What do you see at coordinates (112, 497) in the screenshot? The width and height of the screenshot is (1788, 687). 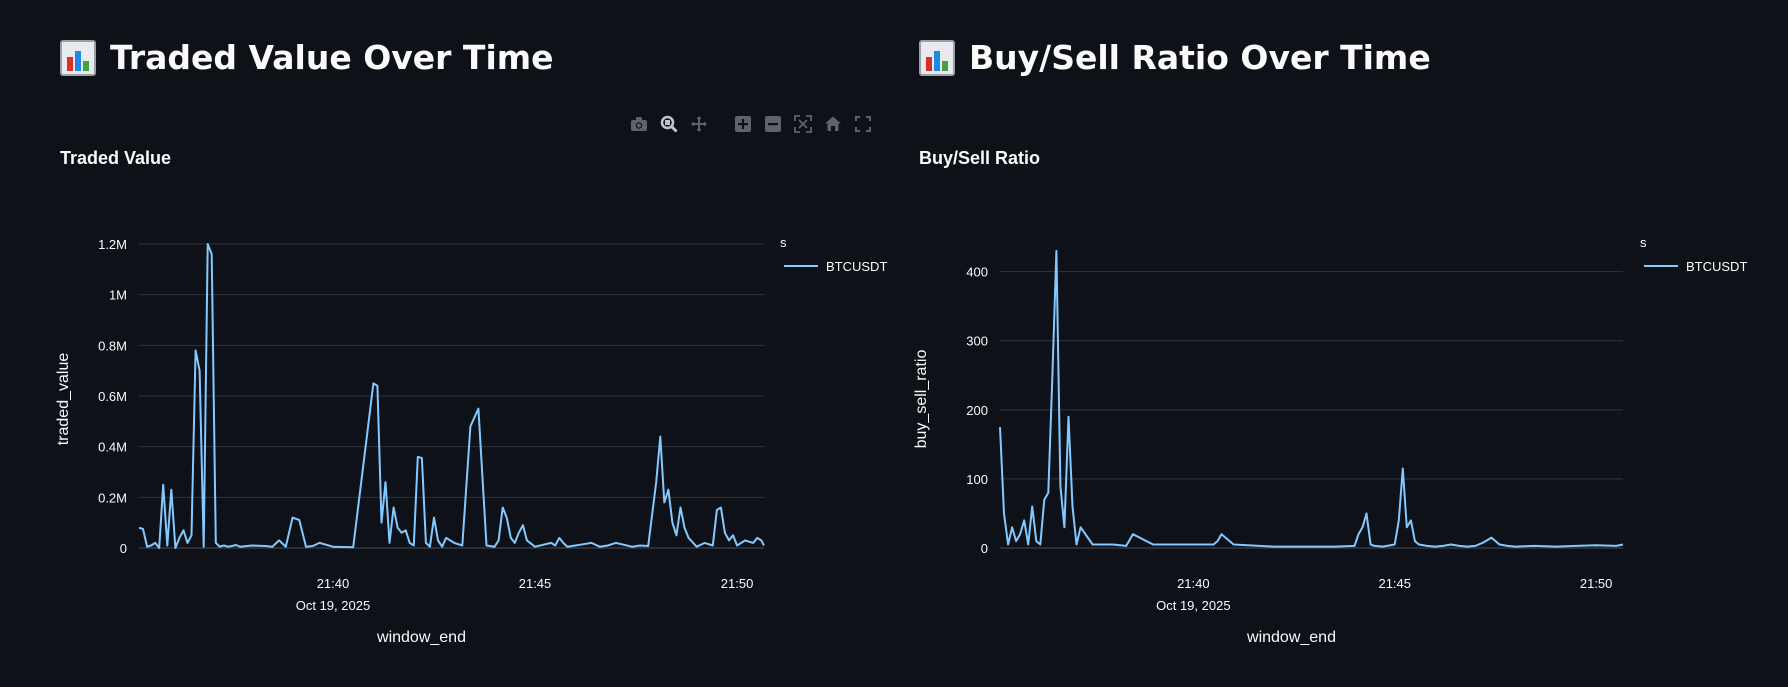 I see `y-tick-label: 0.2M` at bounding box center [112, 497].